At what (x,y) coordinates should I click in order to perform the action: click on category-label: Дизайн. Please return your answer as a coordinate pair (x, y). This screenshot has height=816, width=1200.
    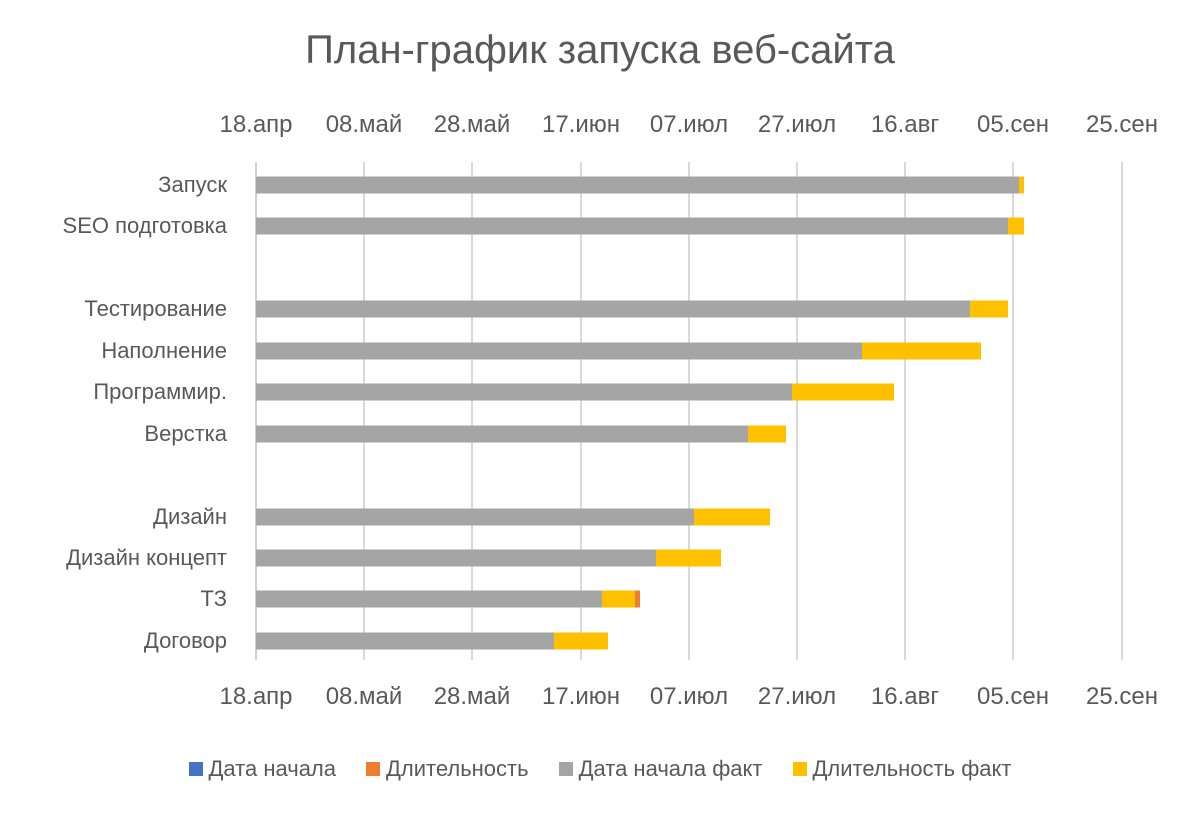
    Looking at the image, I should click on (190, 516).